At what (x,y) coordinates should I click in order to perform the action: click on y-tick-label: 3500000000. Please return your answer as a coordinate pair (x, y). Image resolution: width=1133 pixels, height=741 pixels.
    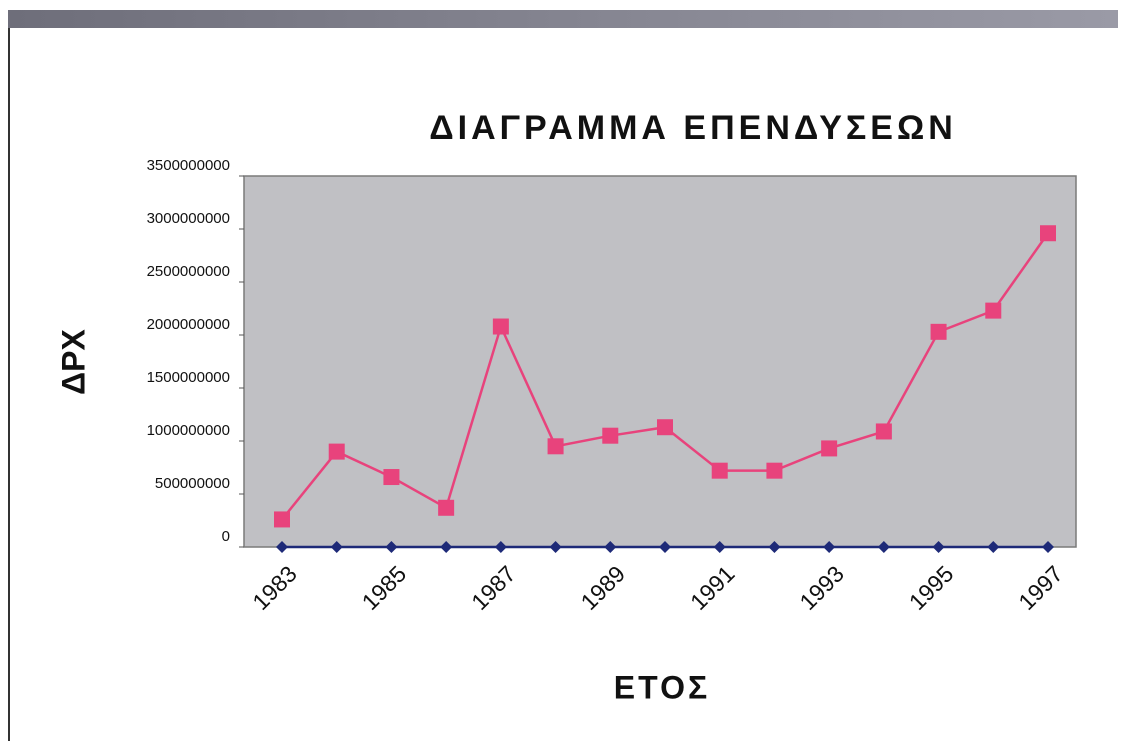
    Looking at the image, I should click on (188, 165).